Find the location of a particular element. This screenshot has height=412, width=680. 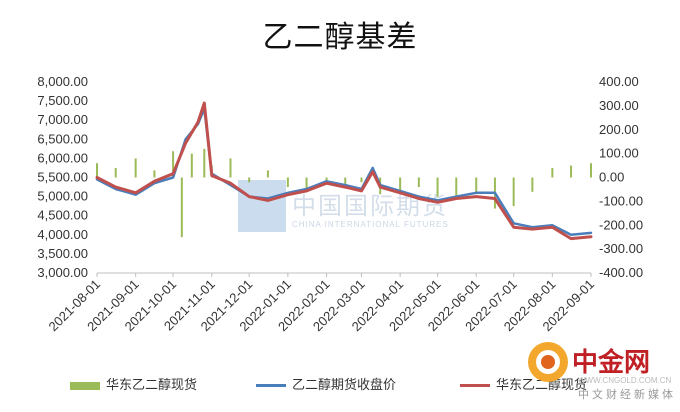

legend-item-futures-line: 乙二醇期货收盘价 is located at coordinates (326, 383).